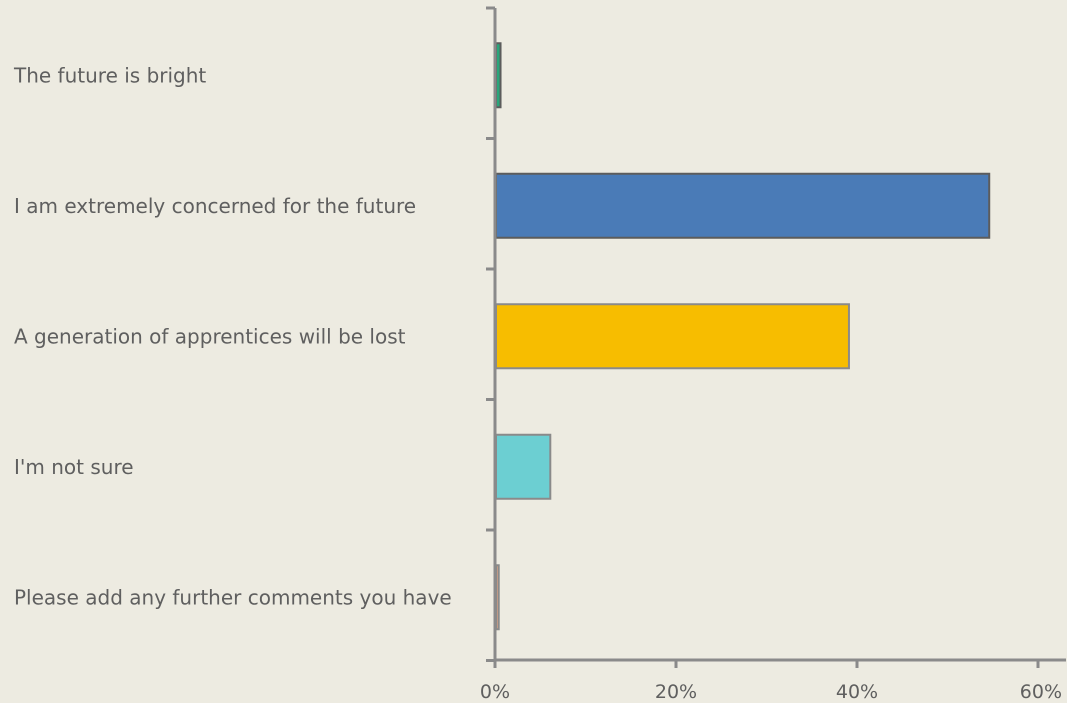 This screenshot has height=703, width=1067. I want to click on bar-i-am-extremely-concerned-for-the-future, so click(743, 205).